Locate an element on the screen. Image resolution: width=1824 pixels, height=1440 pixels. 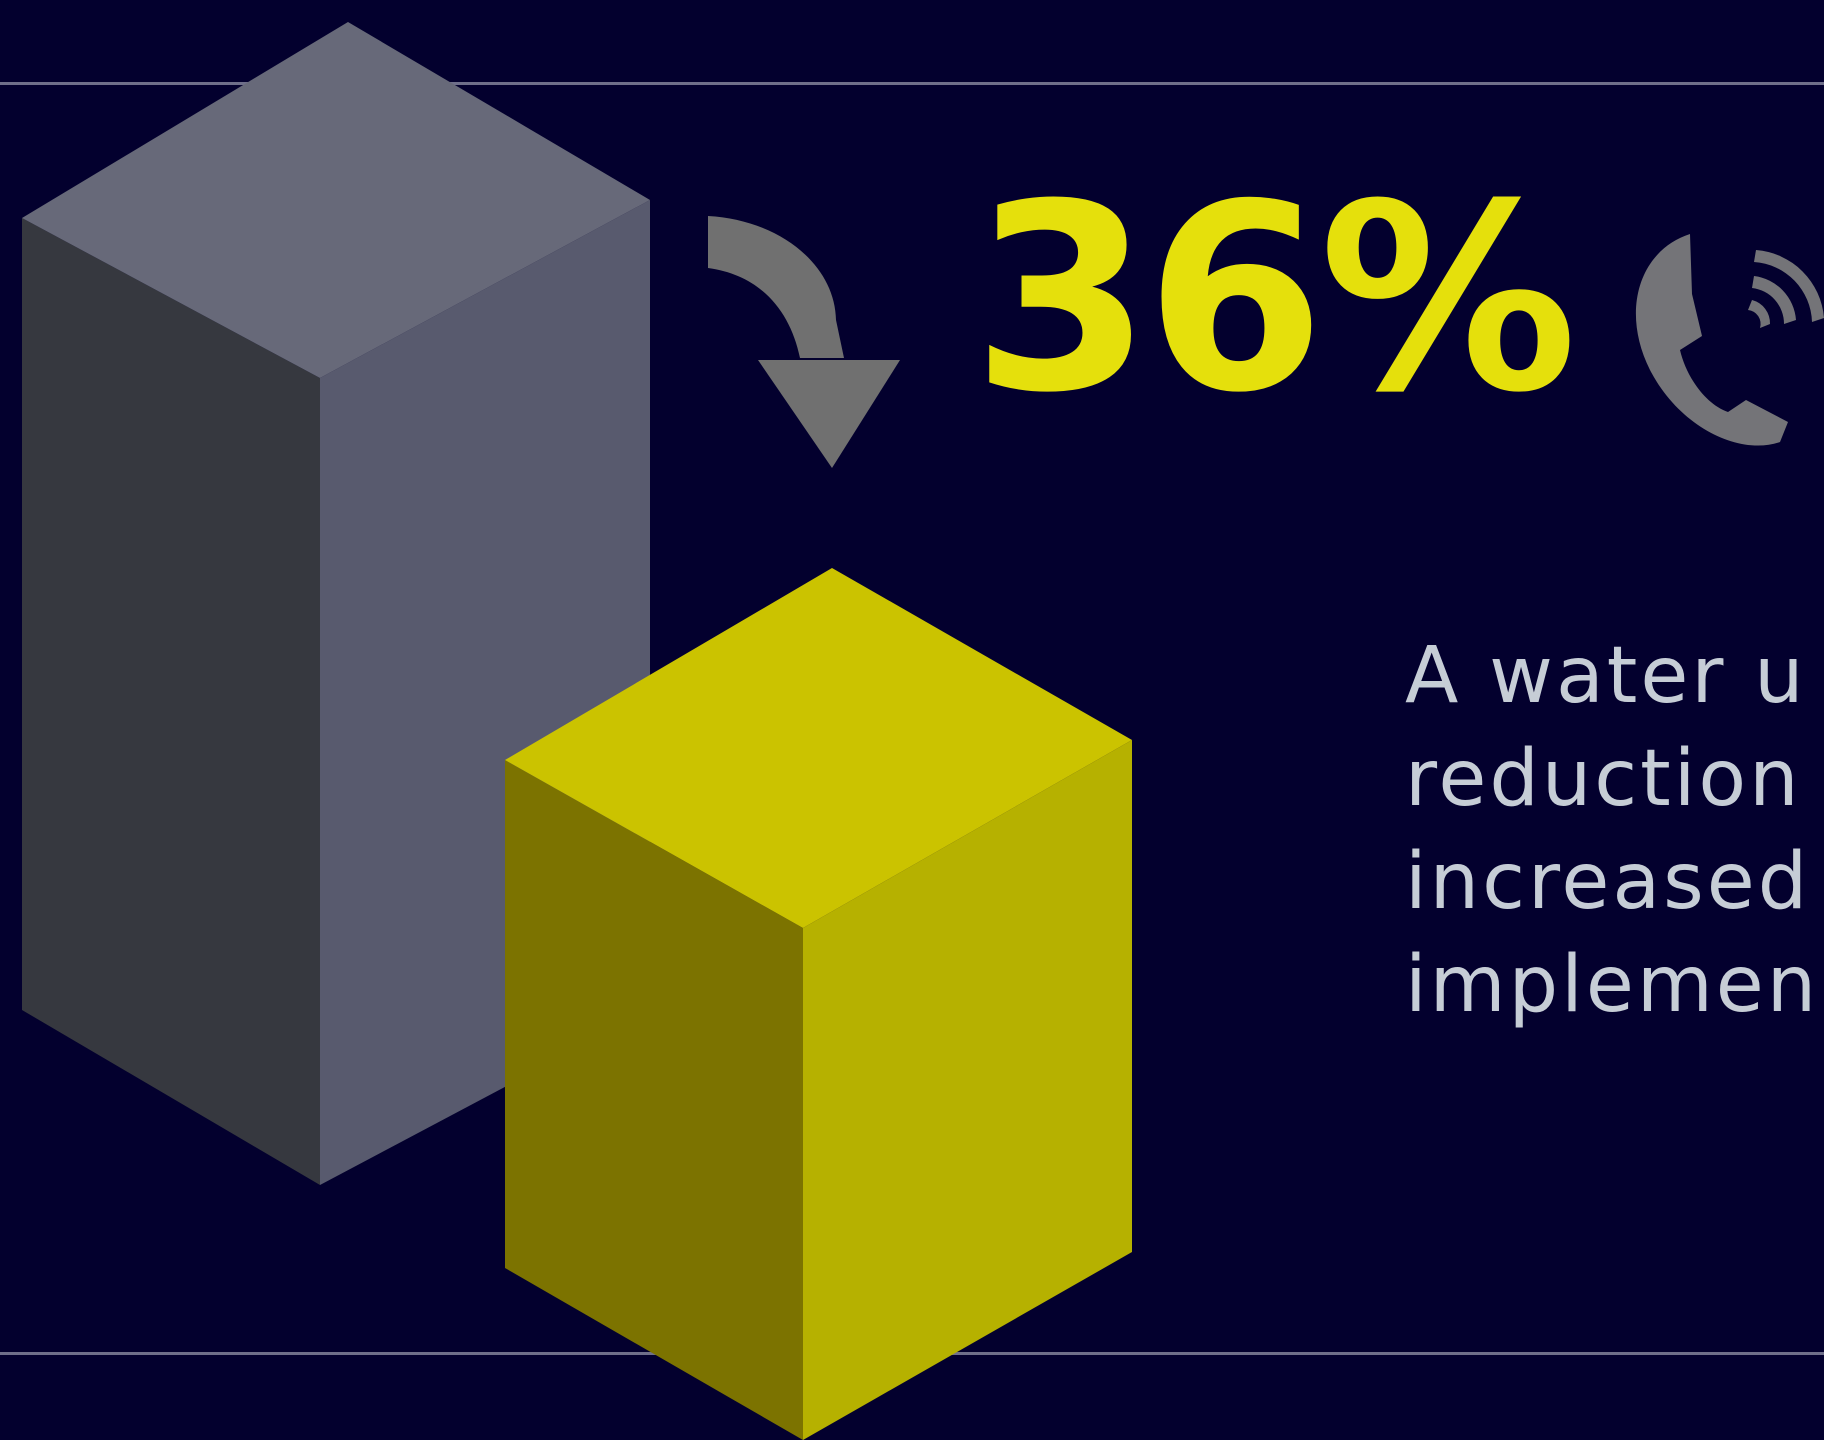
description-line: A water u is located at coordinates (1606, 676).